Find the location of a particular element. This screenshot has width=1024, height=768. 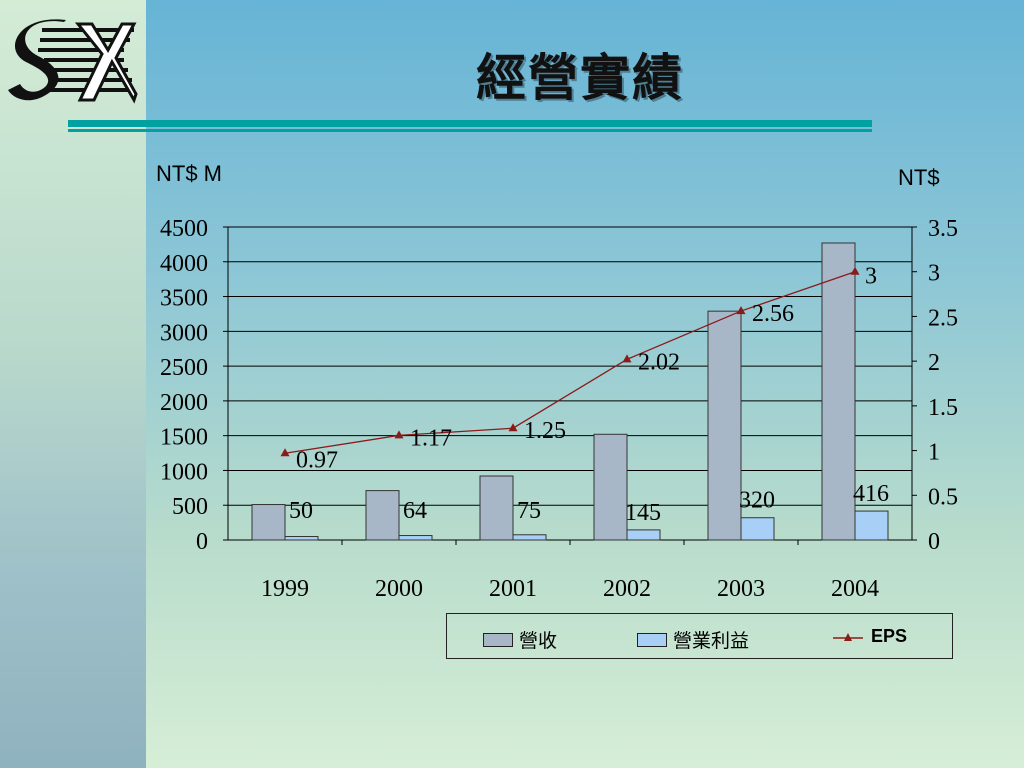

data-label-eps: 2.56 is located at coordinates (773, 314).